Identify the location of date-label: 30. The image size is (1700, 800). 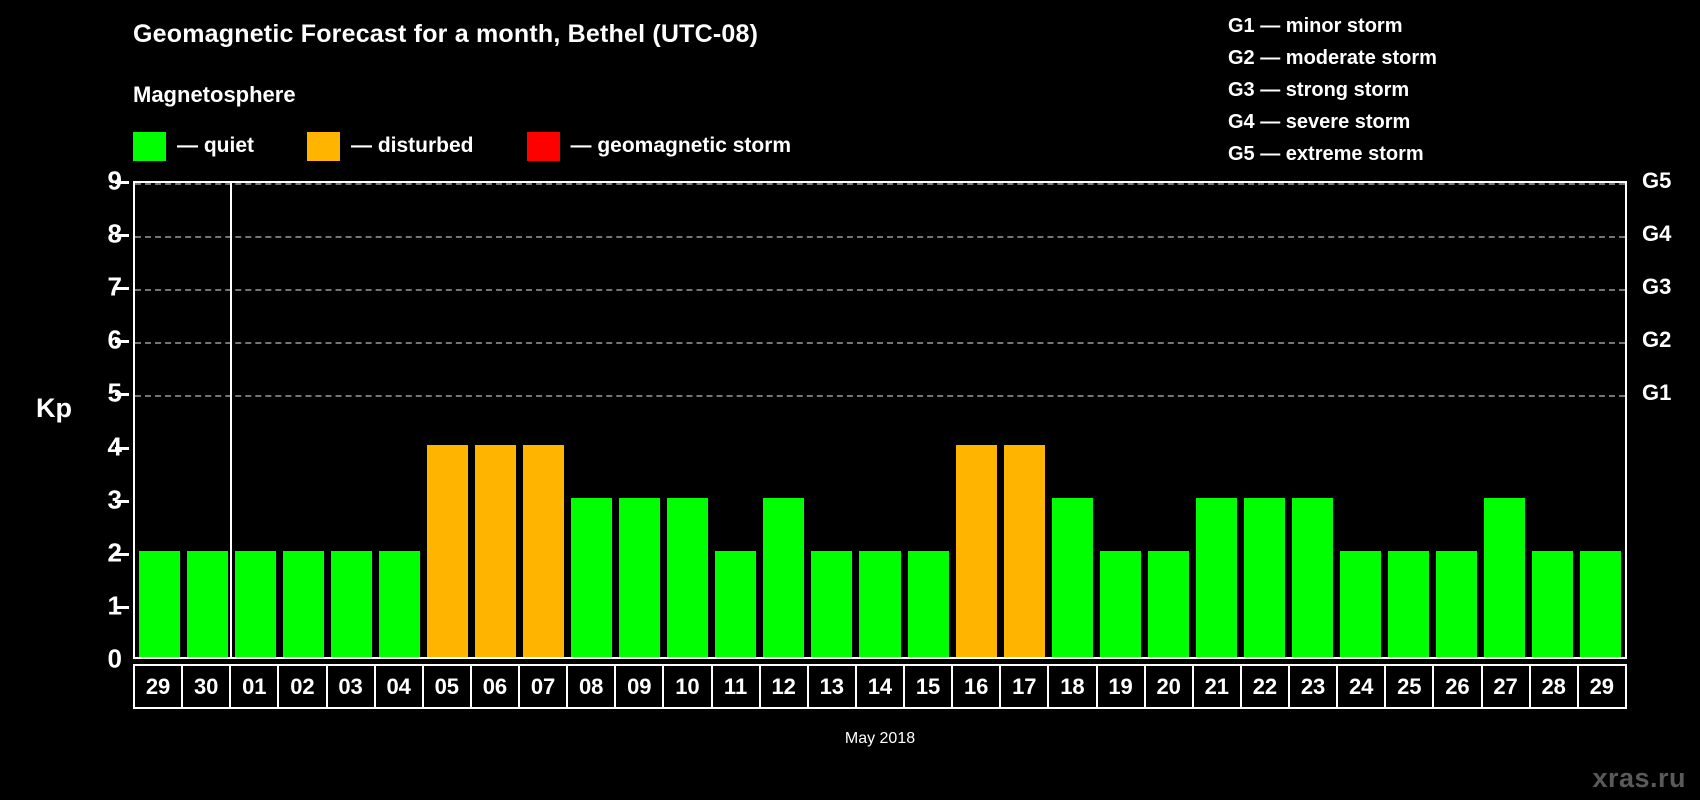
(207, 686).